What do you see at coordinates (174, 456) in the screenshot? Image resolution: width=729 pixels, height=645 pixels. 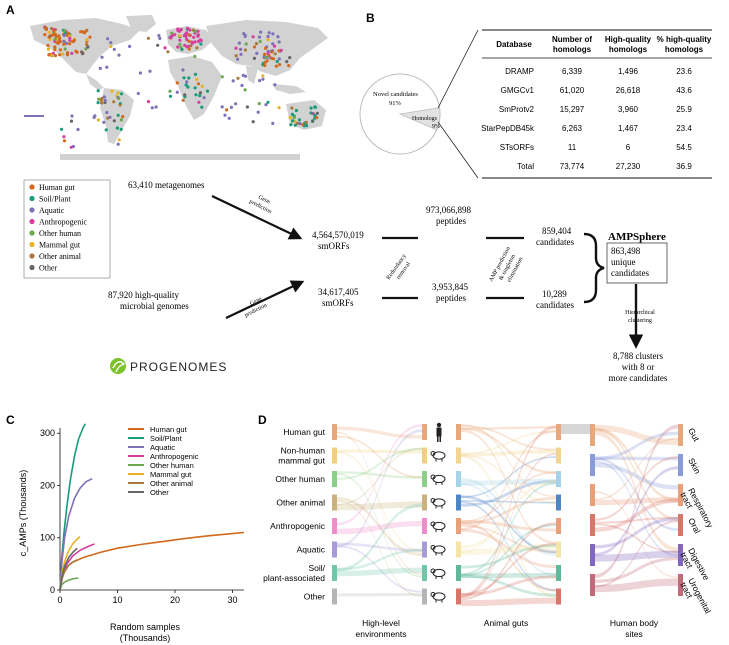 I see `legend-entry: Anthropogenic` at bounding box center [174, 456].